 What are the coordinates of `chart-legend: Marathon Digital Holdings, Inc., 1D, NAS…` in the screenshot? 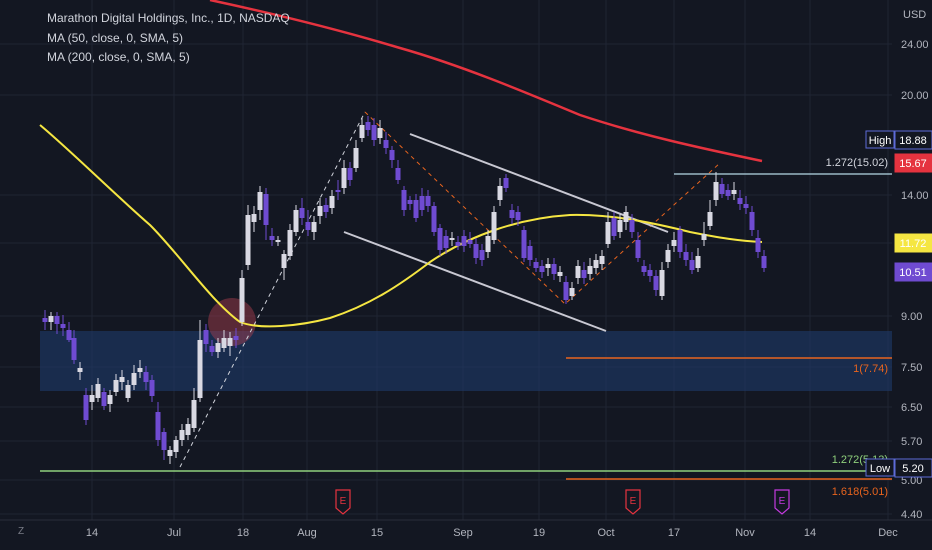 It's located at (168, 38).